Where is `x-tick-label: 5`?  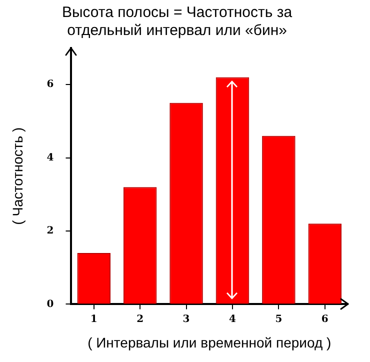 x-tick-label: 5 is located at coordinates (278, 319).